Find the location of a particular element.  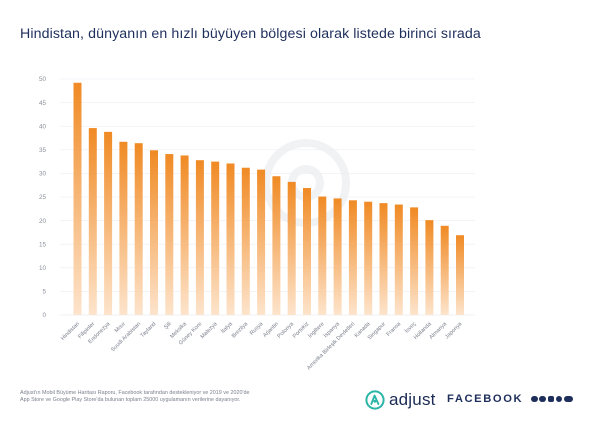

y-axis-ticks: 0 5 10 15 20 25 30 35 40 45 50 is located at coordinates (43, 197).